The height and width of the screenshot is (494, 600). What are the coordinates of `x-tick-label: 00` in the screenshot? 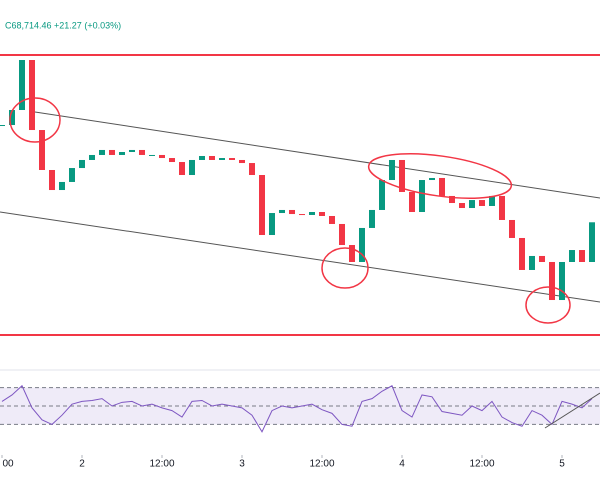 It's located at (8, 464).